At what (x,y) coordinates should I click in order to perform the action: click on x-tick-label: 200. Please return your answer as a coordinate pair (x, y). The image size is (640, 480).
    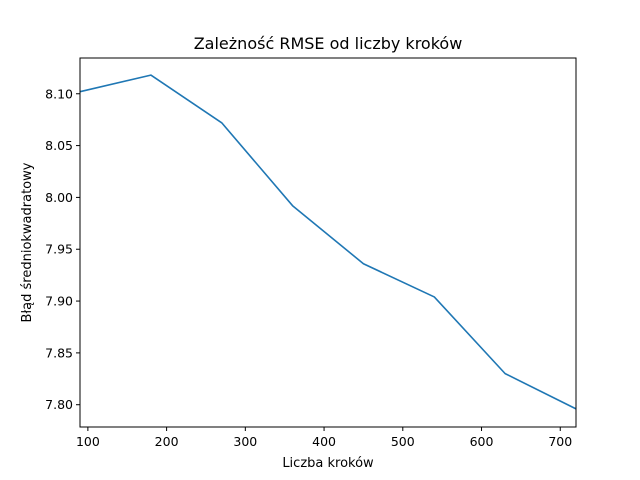
    Looking at the image, I should click on (167, 441).